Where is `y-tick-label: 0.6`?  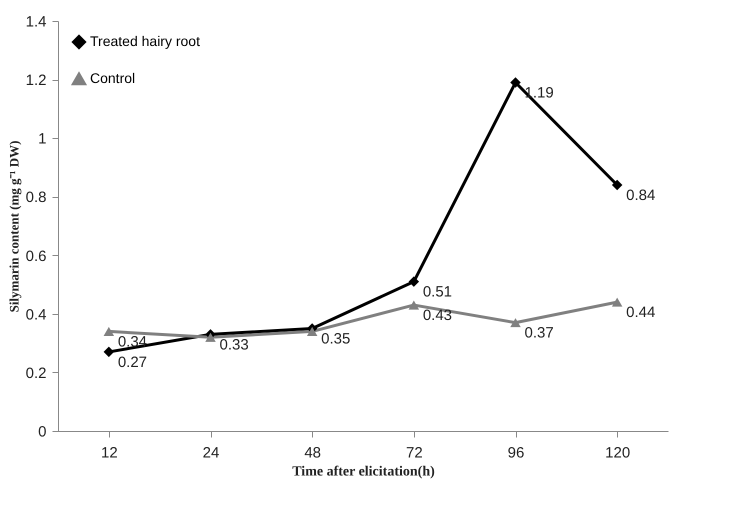
y-tick-label: 0.6 is located at coordinates (36, 256).